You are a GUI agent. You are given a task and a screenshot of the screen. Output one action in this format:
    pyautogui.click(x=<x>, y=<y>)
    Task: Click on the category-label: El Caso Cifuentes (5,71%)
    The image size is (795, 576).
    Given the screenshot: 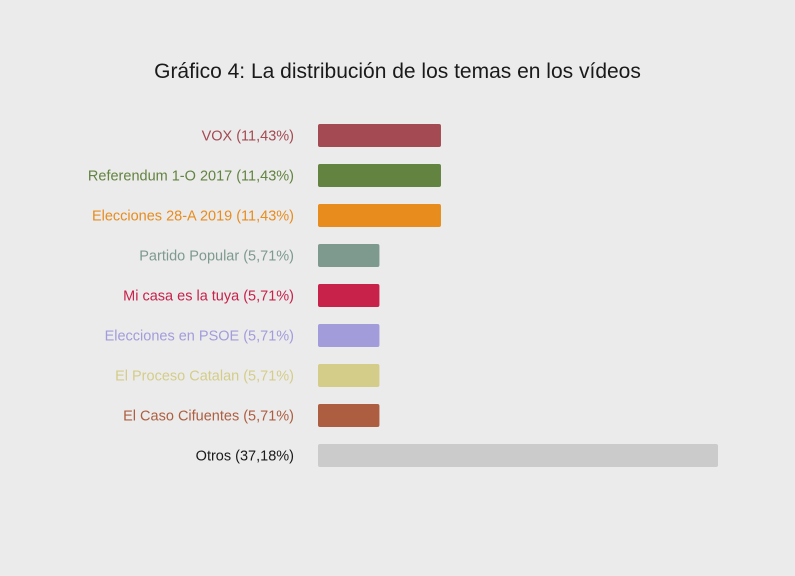 What is the action you would take?
    pyautogui.click(x=208, y=417)
    